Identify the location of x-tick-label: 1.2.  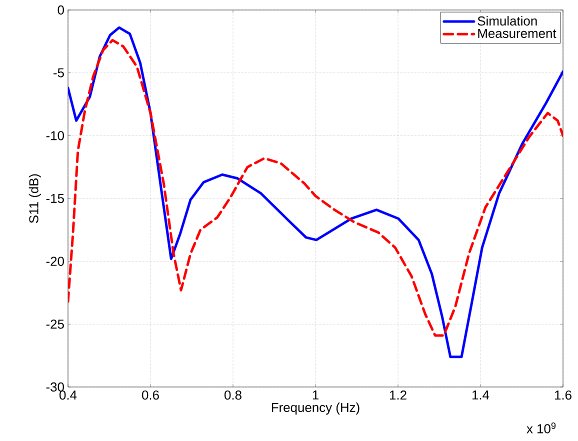
(398, 395).